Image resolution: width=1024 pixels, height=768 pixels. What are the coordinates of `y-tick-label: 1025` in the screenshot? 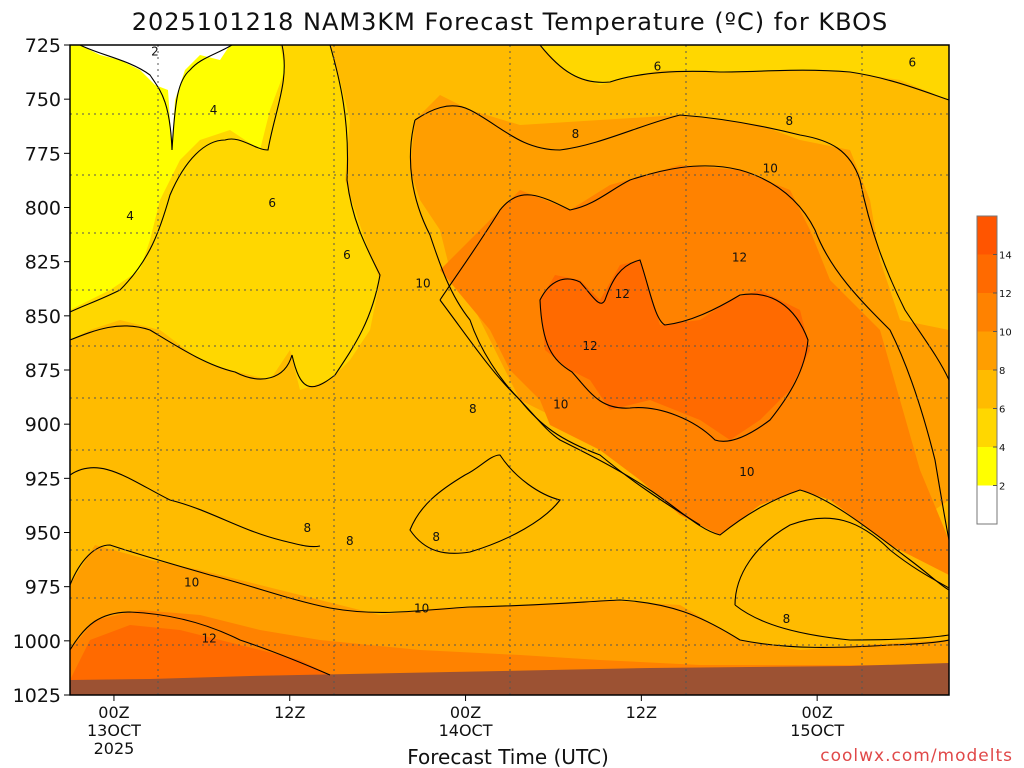 It's located at (37, 696).